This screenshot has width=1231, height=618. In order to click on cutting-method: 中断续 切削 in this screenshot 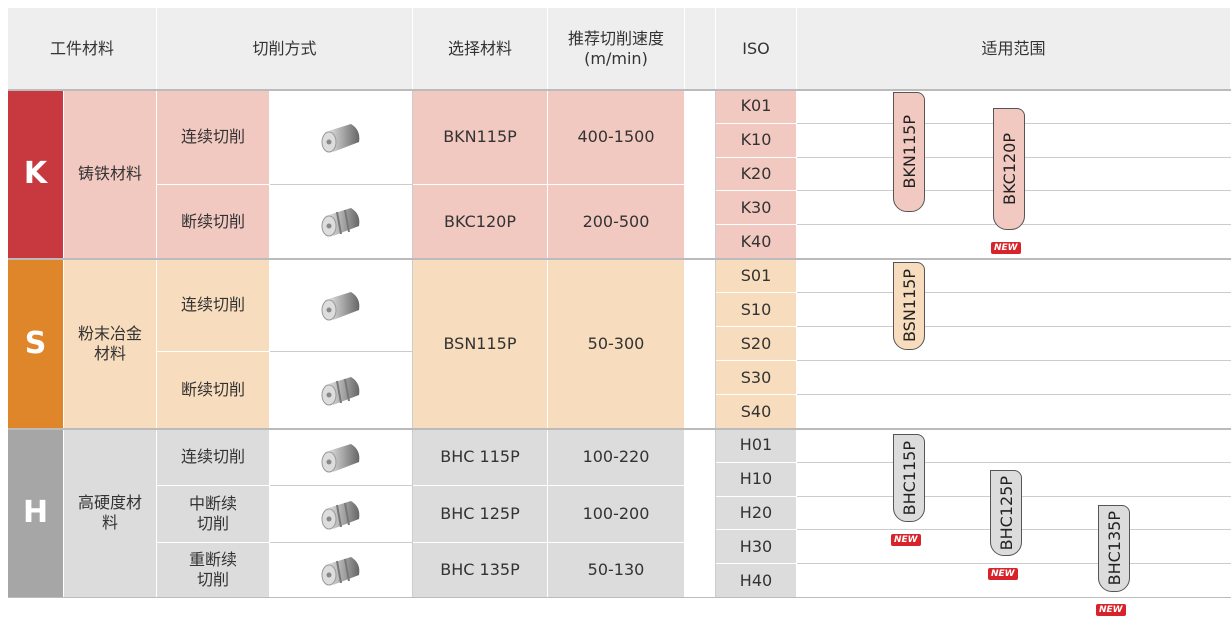, I will do `click(213, 514)`.